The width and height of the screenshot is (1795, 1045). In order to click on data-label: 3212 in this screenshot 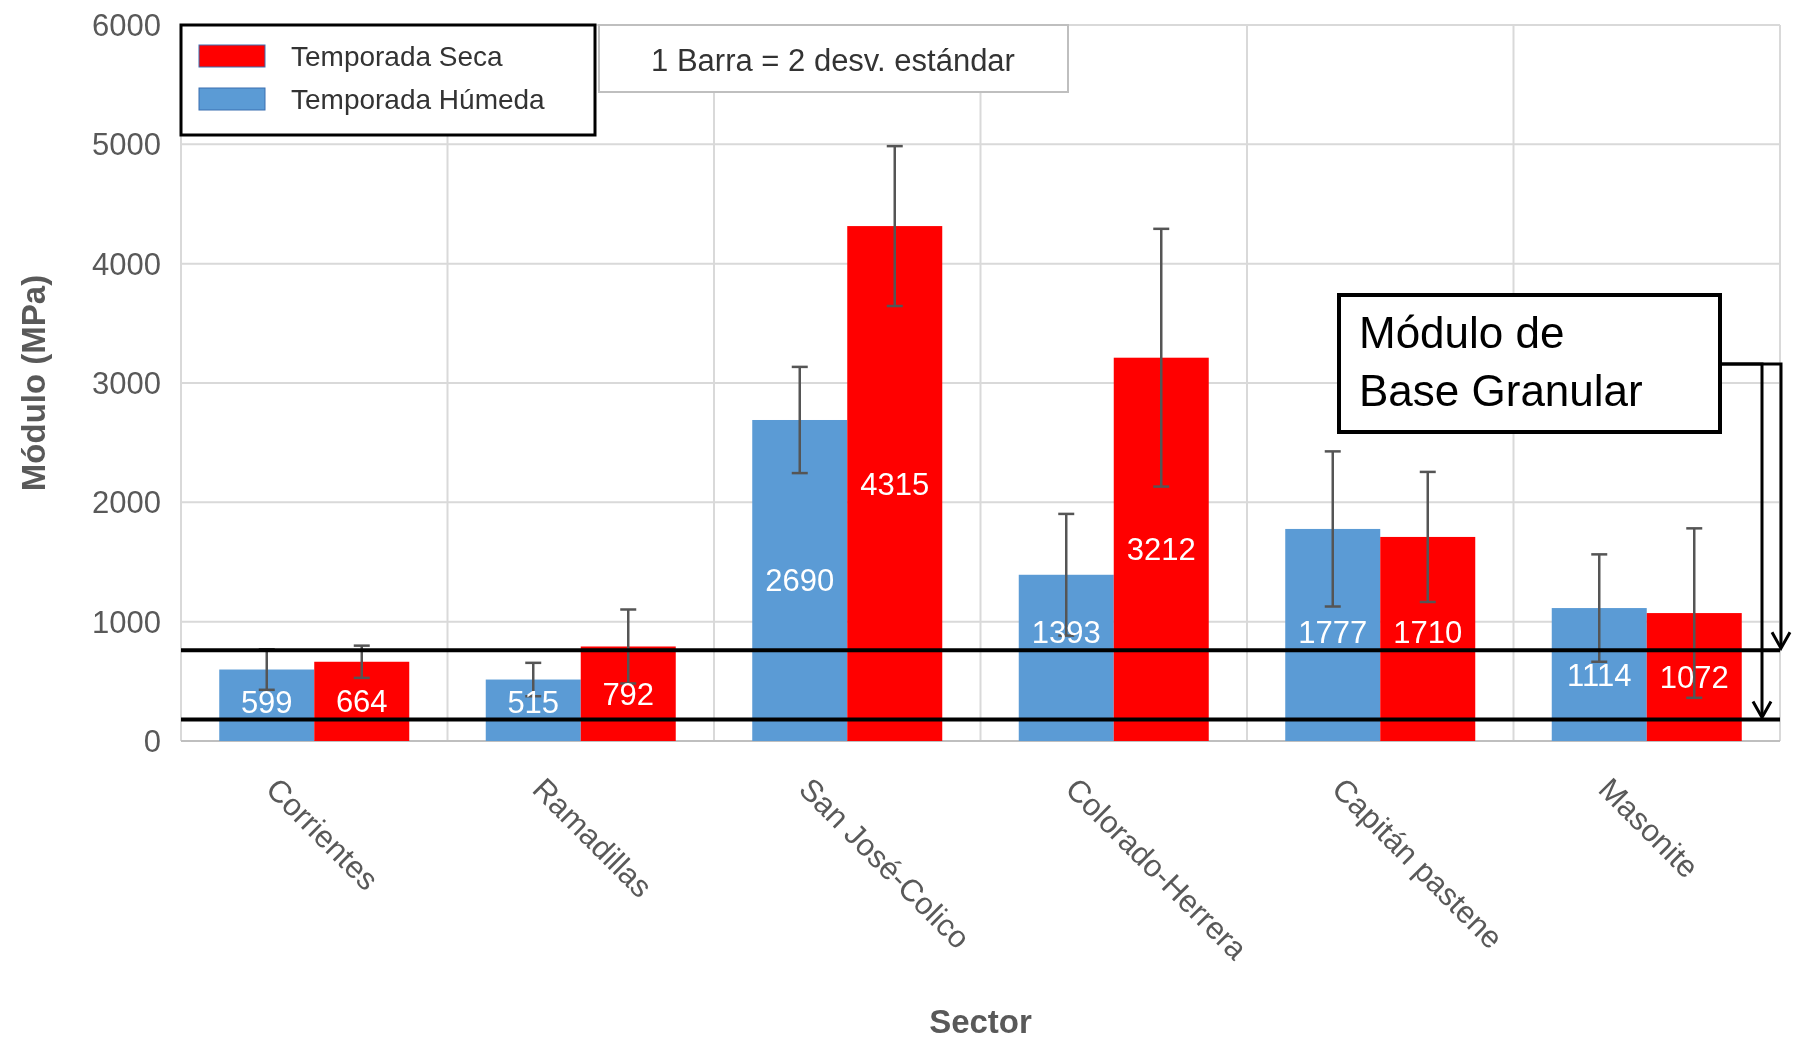, I will do `click(1161, 550)`.